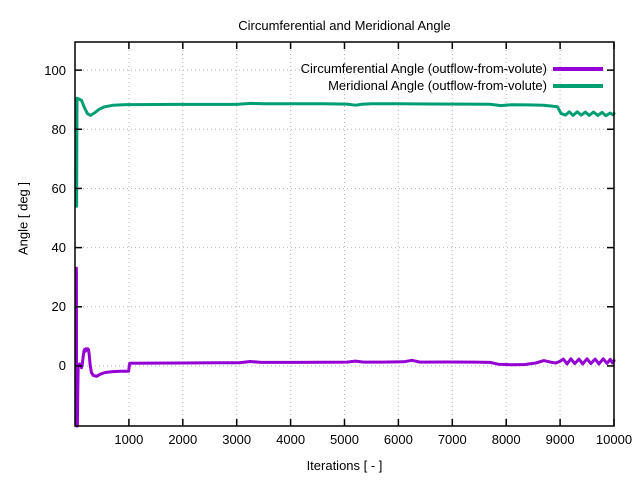 Image resolution: width=640 pixels, height=480 pixels. Describe the element at coordinates (578, 68) in the screenshot. I see `legend-line-sample-circumferential` at that location.